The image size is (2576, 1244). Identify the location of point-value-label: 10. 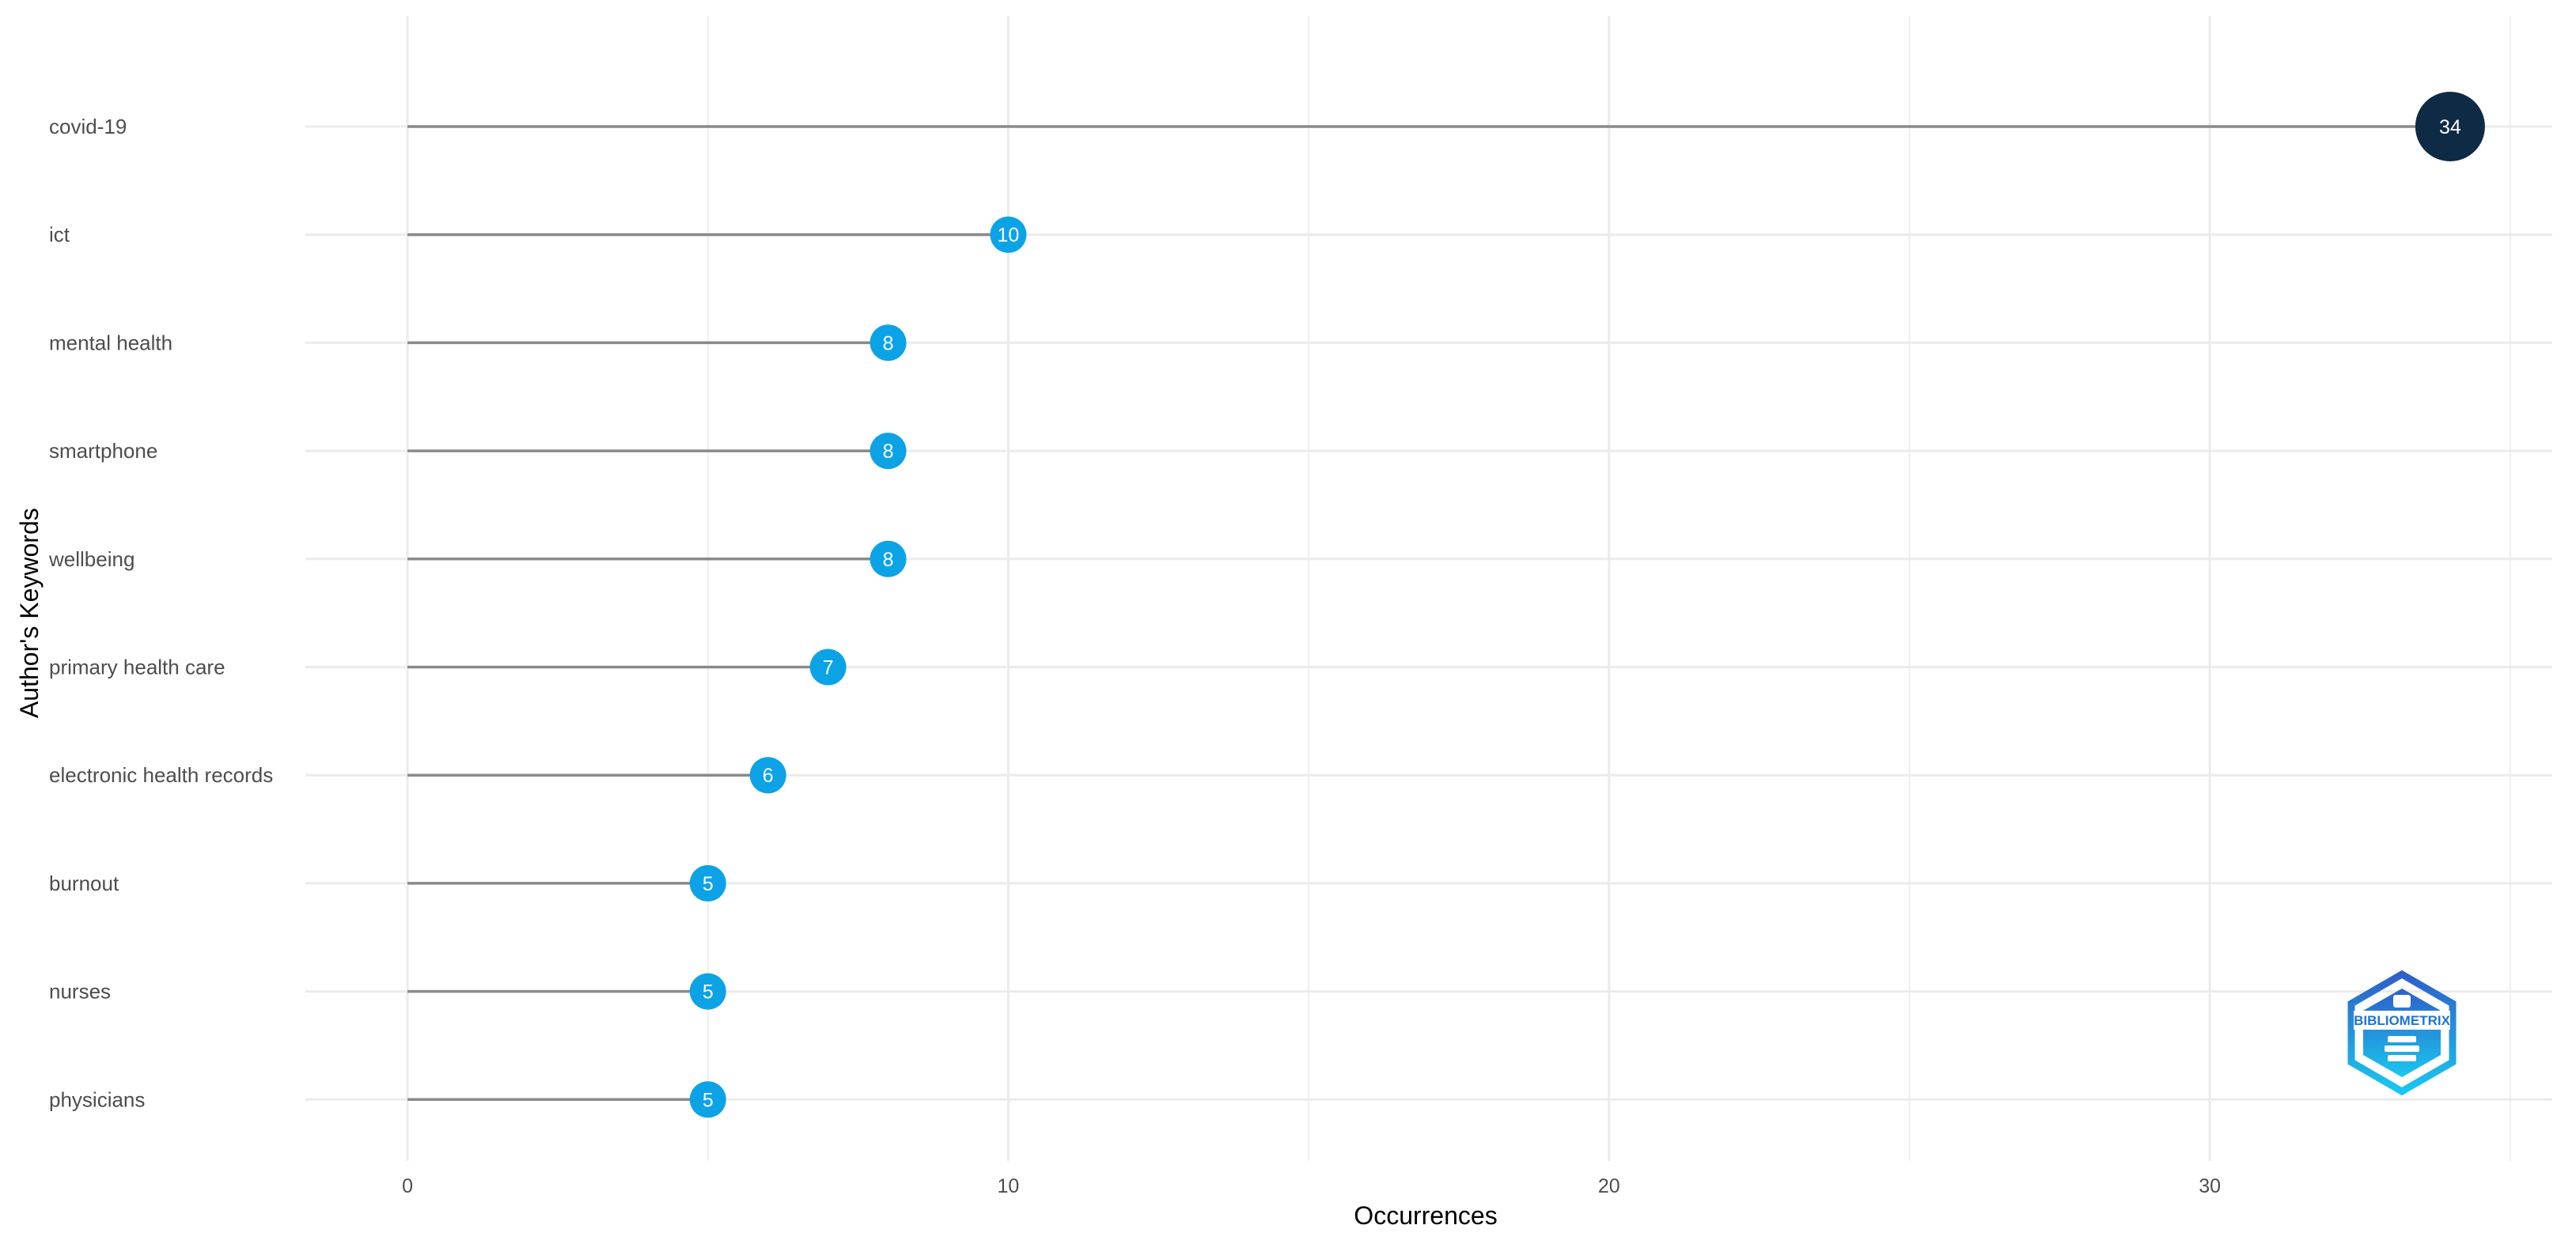
(1009, 236).